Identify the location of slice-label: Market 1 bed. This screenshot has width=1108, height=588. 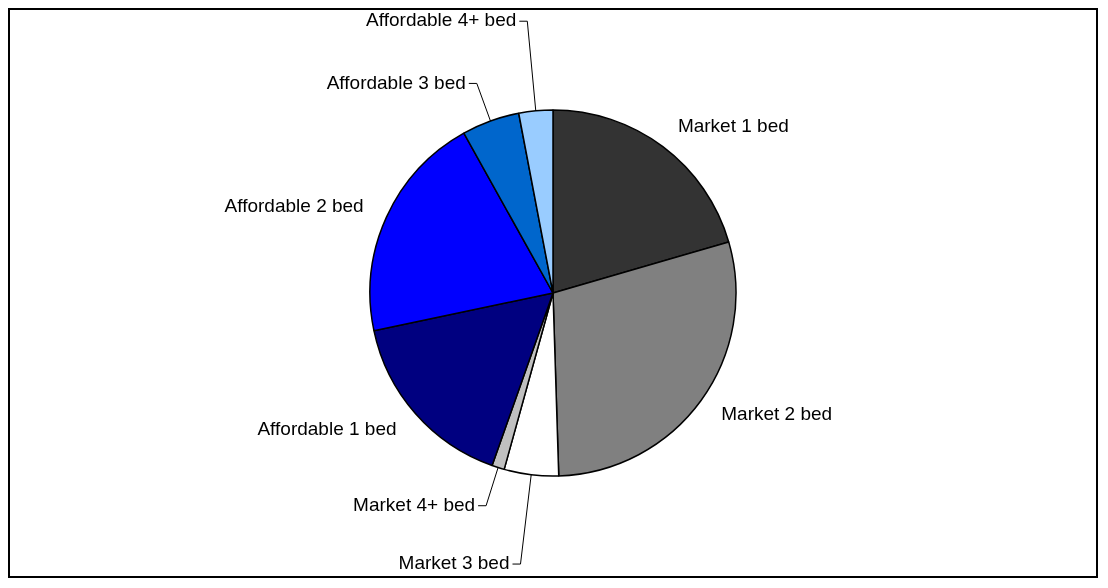
(733, 125).